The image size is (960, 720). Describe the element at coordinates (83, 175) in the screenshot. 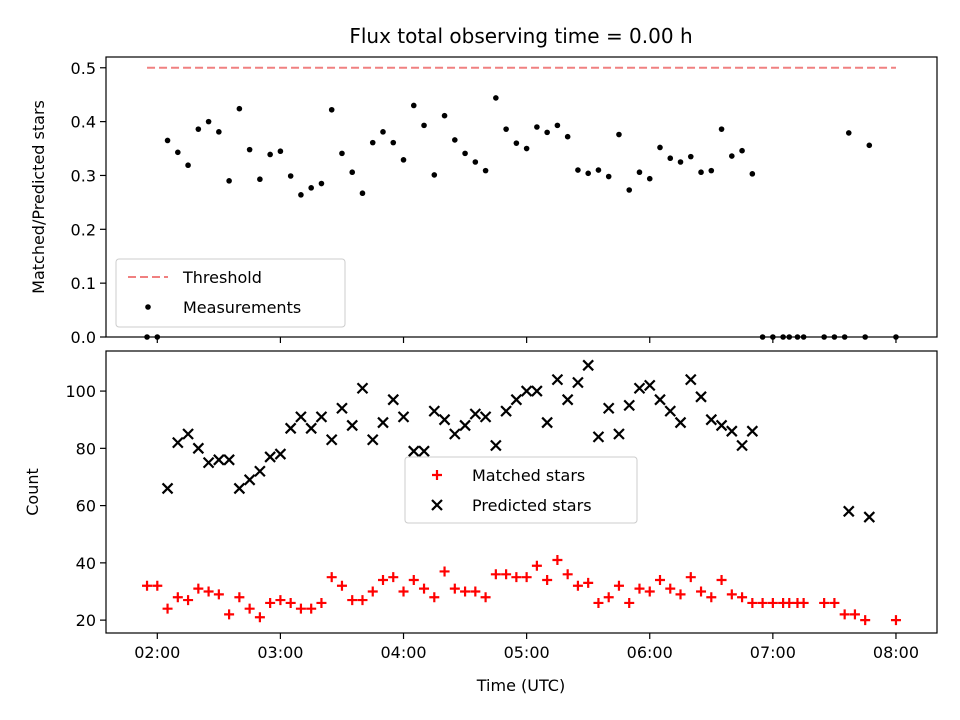

I see `ratio-y-tick-label: 0.3` at that location.